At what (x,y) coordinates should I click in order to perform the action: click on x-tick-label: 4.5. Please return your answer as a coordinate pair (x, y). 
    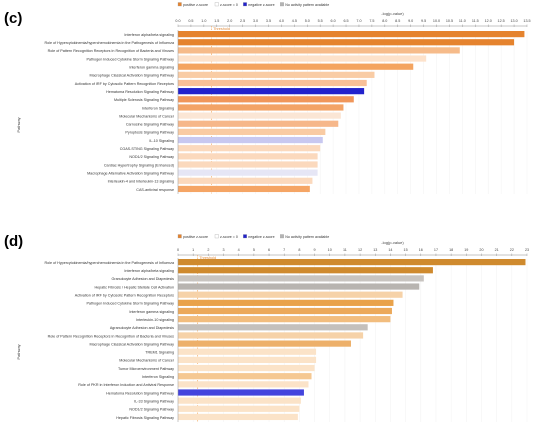
    Looking at the image, I should click on (294, 21).